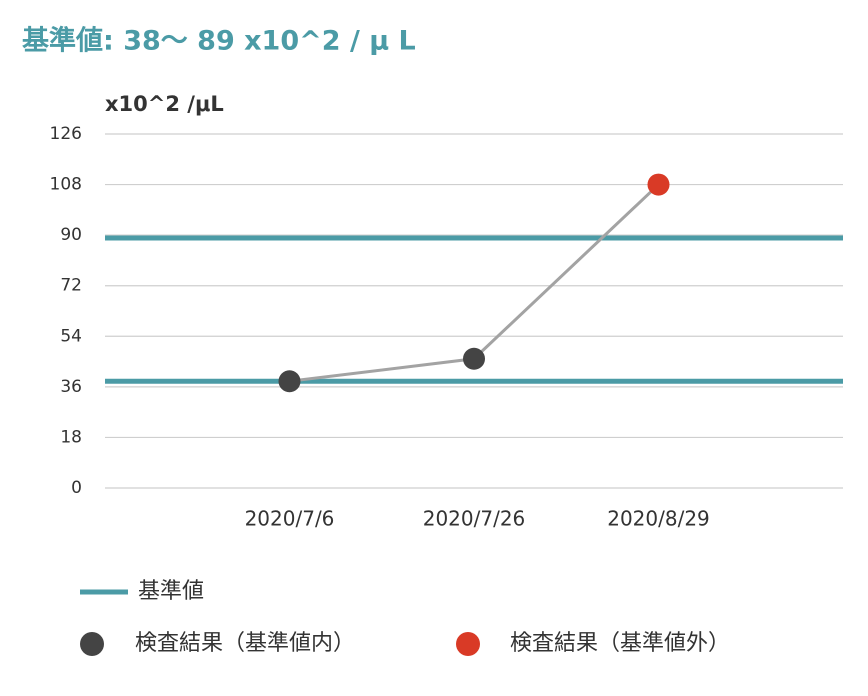  Describe the element at coordinates (245, 643) in the screenshot. I see `legend-label: 検査結果（基準値内）` at that location.